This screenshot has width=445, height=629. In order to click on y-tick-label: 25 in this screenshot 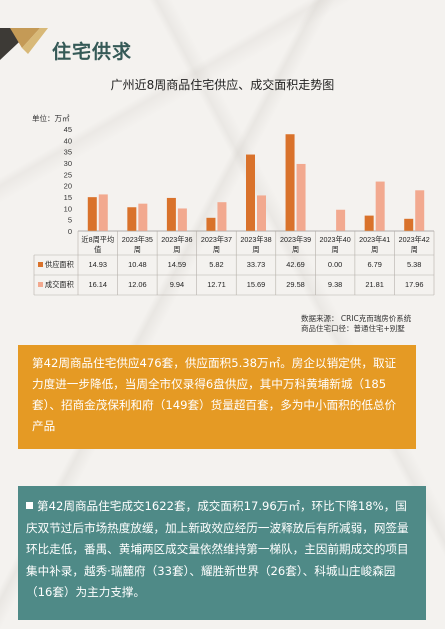, I will do `click(68, 174)`.